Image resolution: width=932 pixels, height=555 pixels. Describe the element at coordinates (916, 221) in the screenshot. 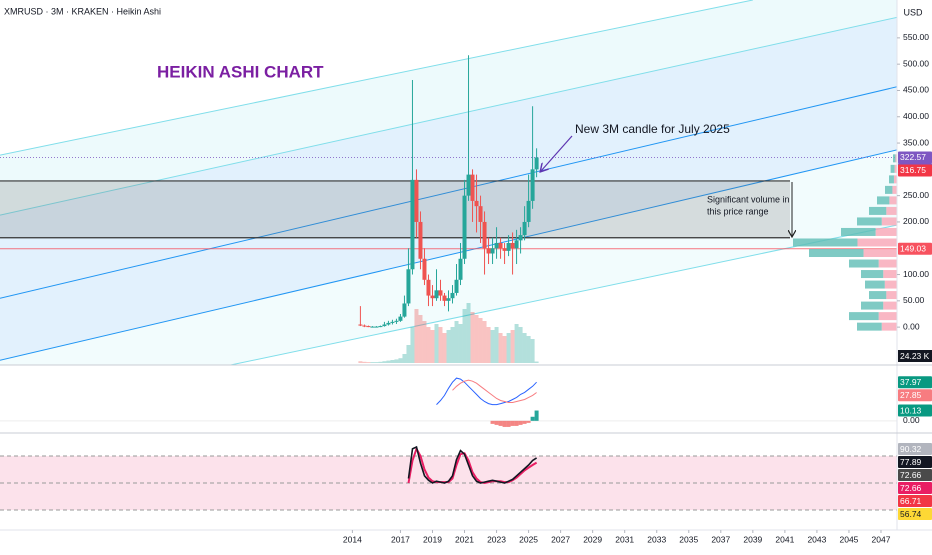

I see `y-tick-label: 200.00` at that location.